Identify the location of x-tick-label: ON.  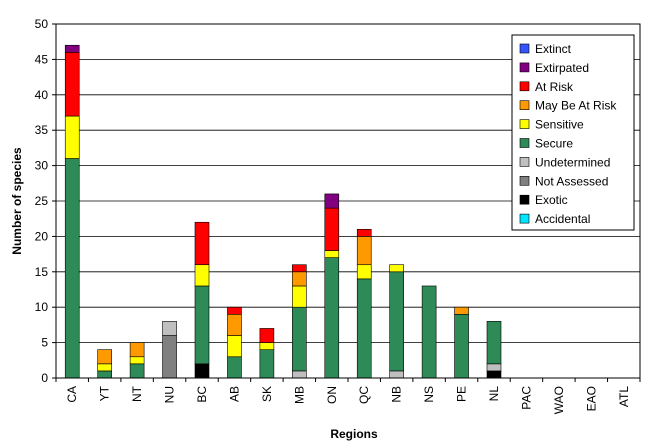
(332, 395).